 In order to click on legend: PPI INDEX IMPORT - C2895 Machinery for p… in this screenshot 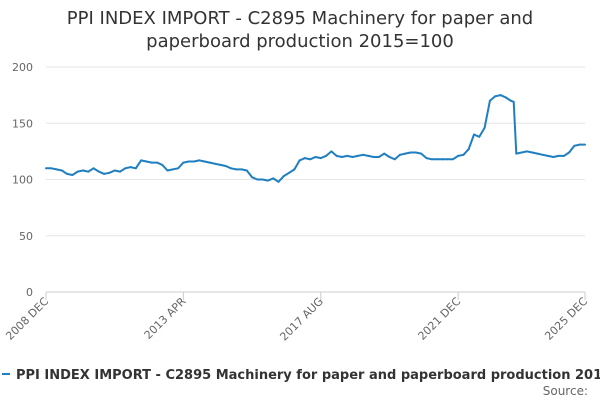, I will do `click(301, 375)`.